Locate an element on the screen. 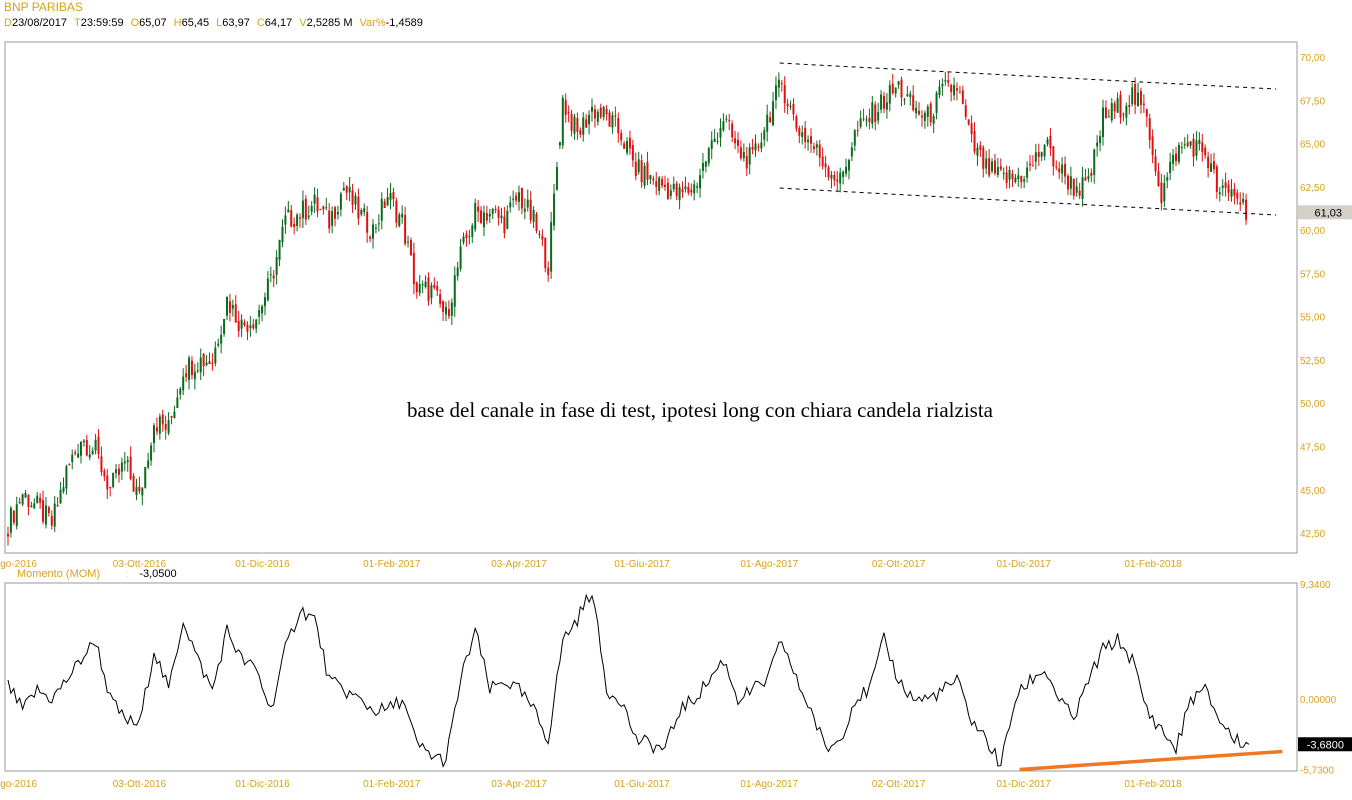  field-label: H is located at coordinates (177, 23).